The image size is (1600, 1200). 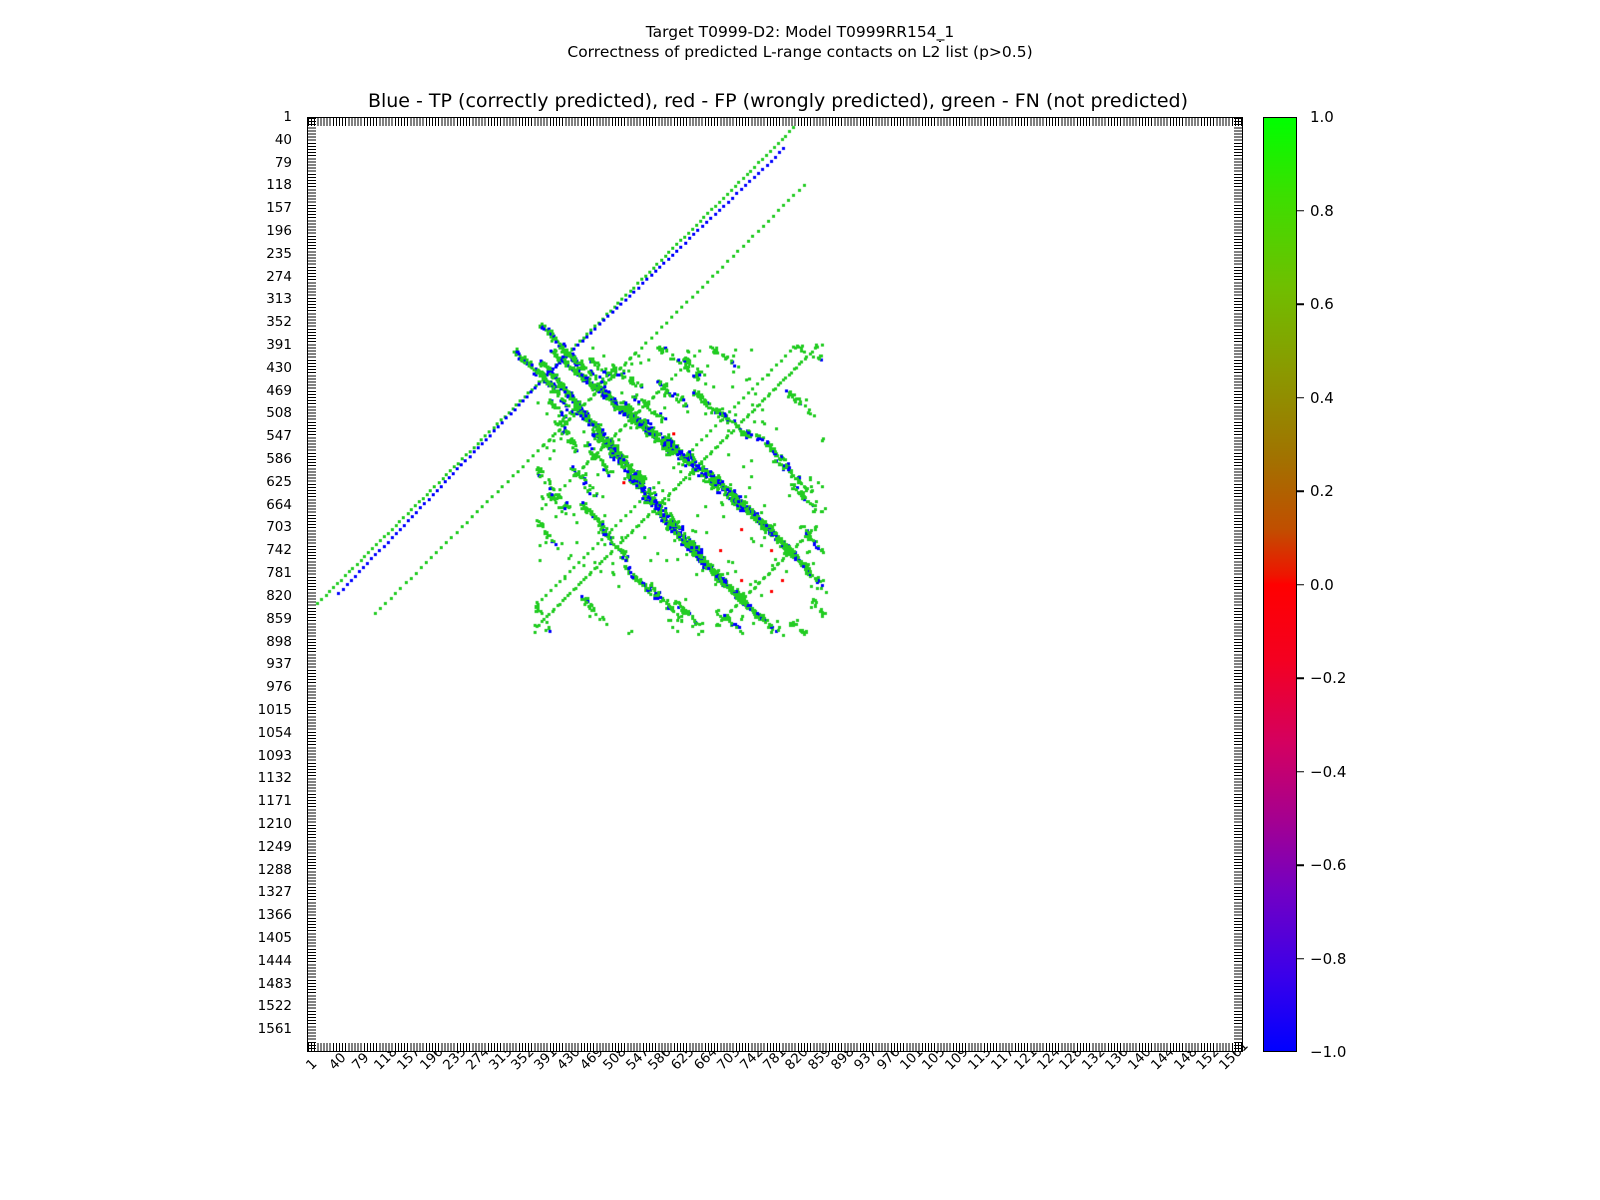 I want to click on y-axis-tick-label: 1405, so click(x=274, y=937).